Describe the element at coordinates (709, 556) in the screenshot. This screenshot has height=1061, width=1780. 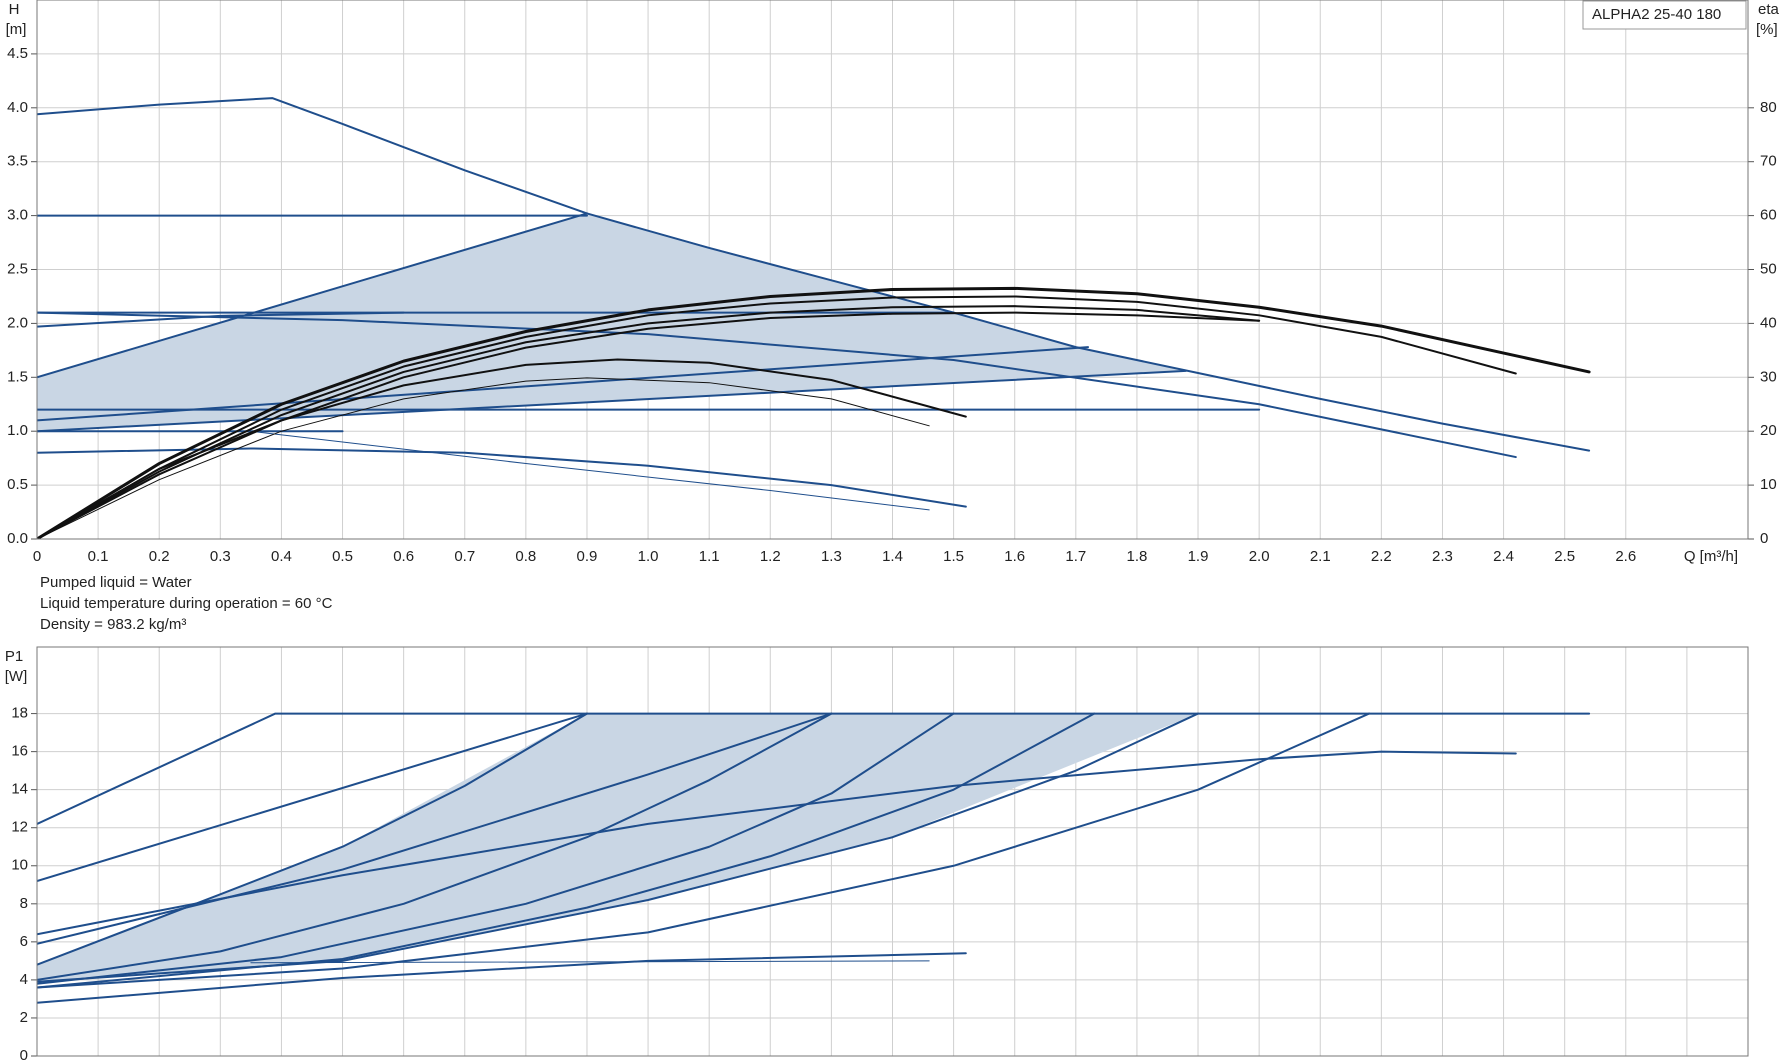
I see `x-tick-label: 1.1` at that location.